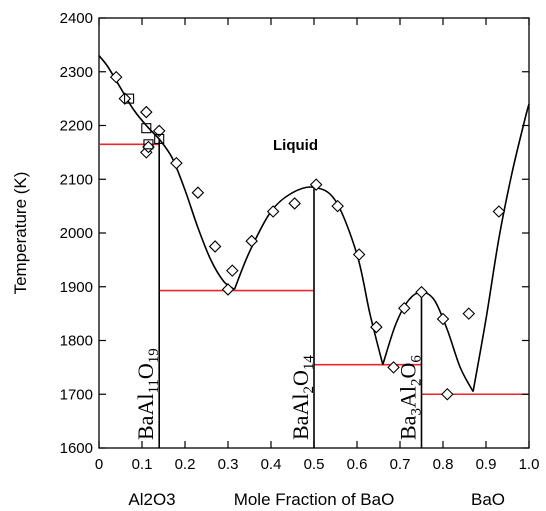 The image size is (546, 511). What do you see at coordinates (185, 464) in the screenshot?
I see `x-tick-label: 0.2` at bounding box center [185, 464].